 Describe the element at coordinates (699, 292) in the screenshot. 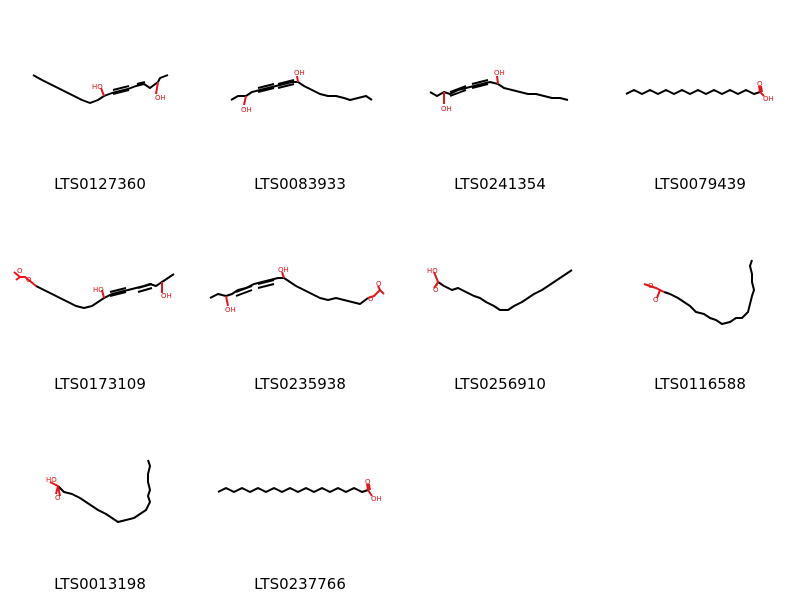

I see `molecule-structure: O O` at that location.